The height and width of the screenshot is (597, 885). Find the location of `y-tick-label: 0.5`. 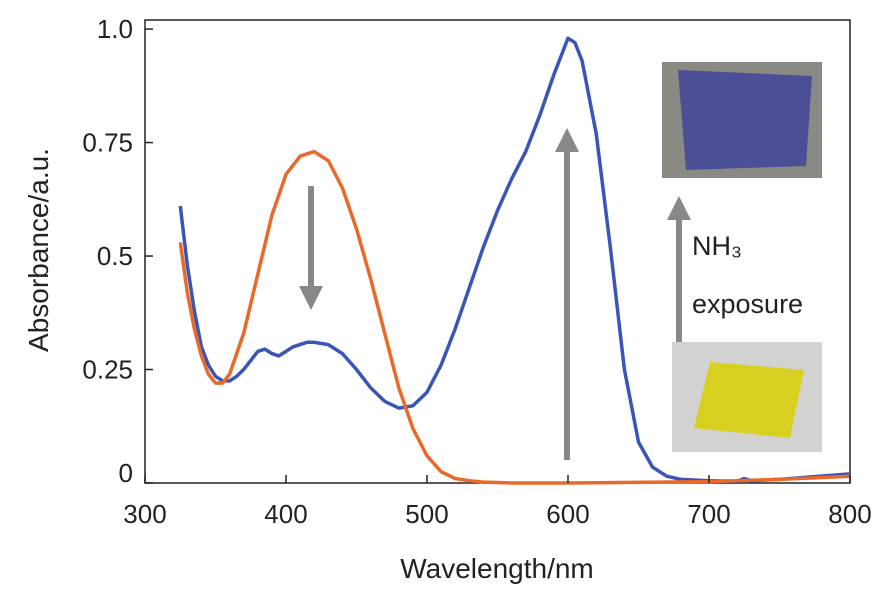

y-tick-label: 0.5 is located at coordinates (115, 256).